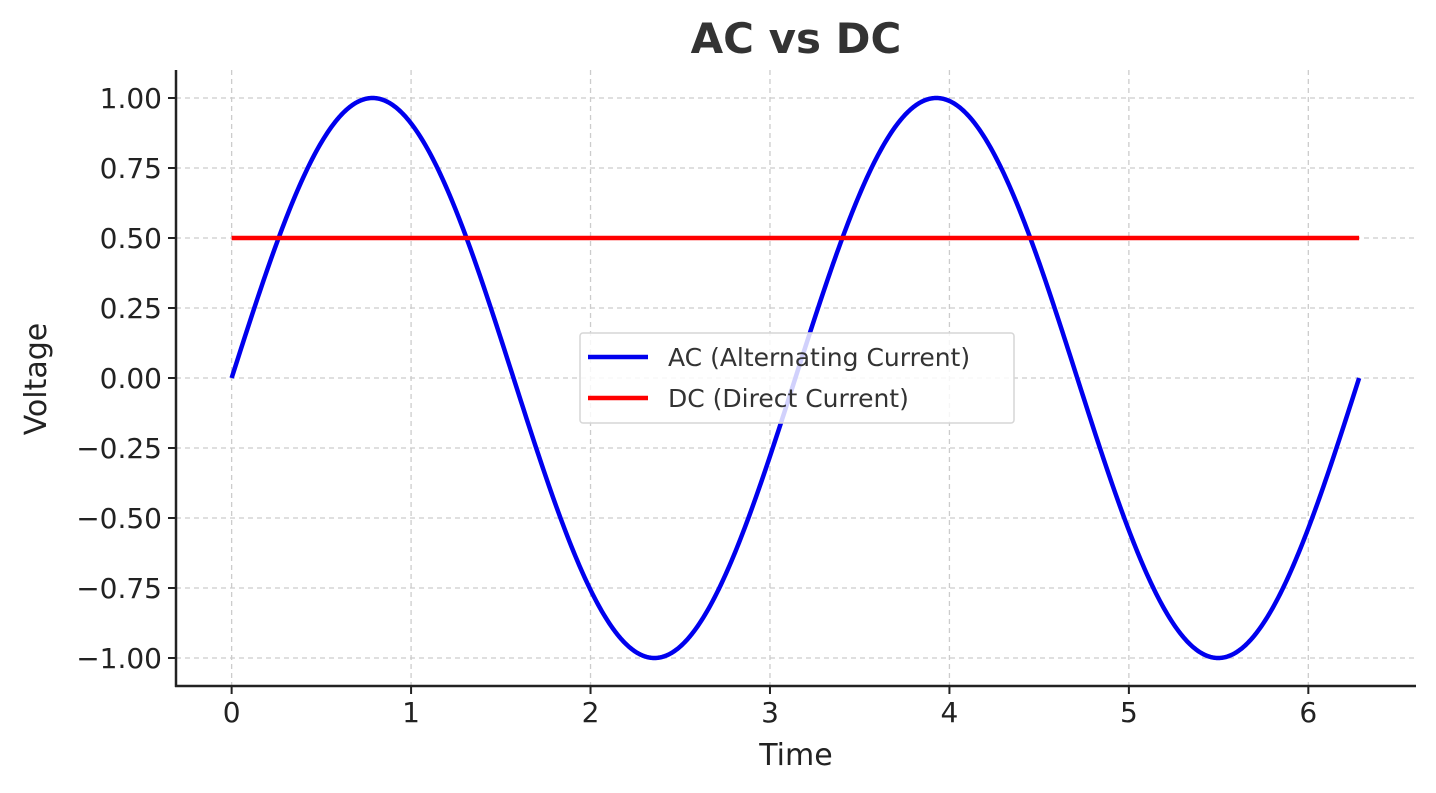 The height and width of the screenshot is (793, 1436). I want to click on y-tick-label: −0.50, so click(119, 518).